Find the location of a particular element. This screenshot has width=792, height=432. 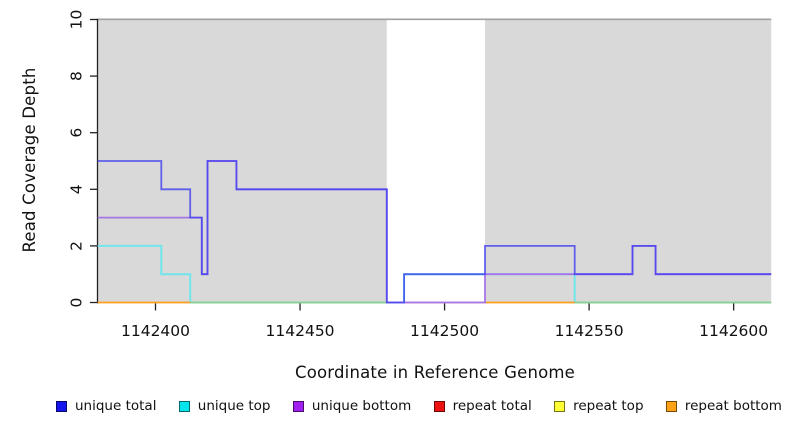

legend-label: repeat top is located at coordinates (608, 406).